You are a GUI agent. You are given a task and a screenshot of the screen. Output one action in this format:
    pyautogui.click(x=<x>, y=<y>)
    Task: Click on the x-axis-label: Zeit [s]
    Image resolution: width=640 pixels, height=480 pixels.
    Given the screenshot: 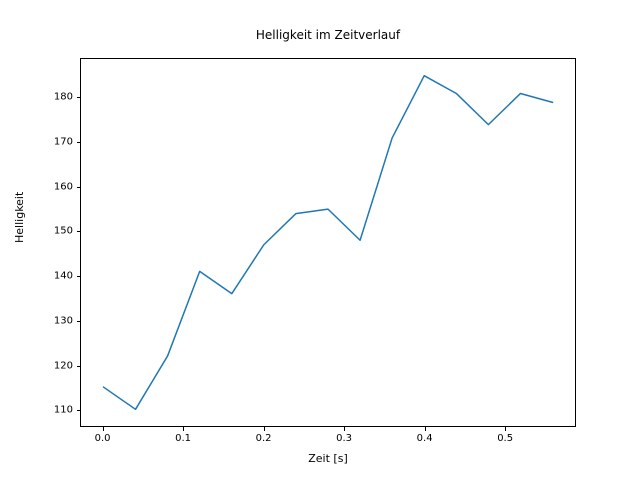 What is the action you would take?
    pyautogui.click(x=328, y=458)
    